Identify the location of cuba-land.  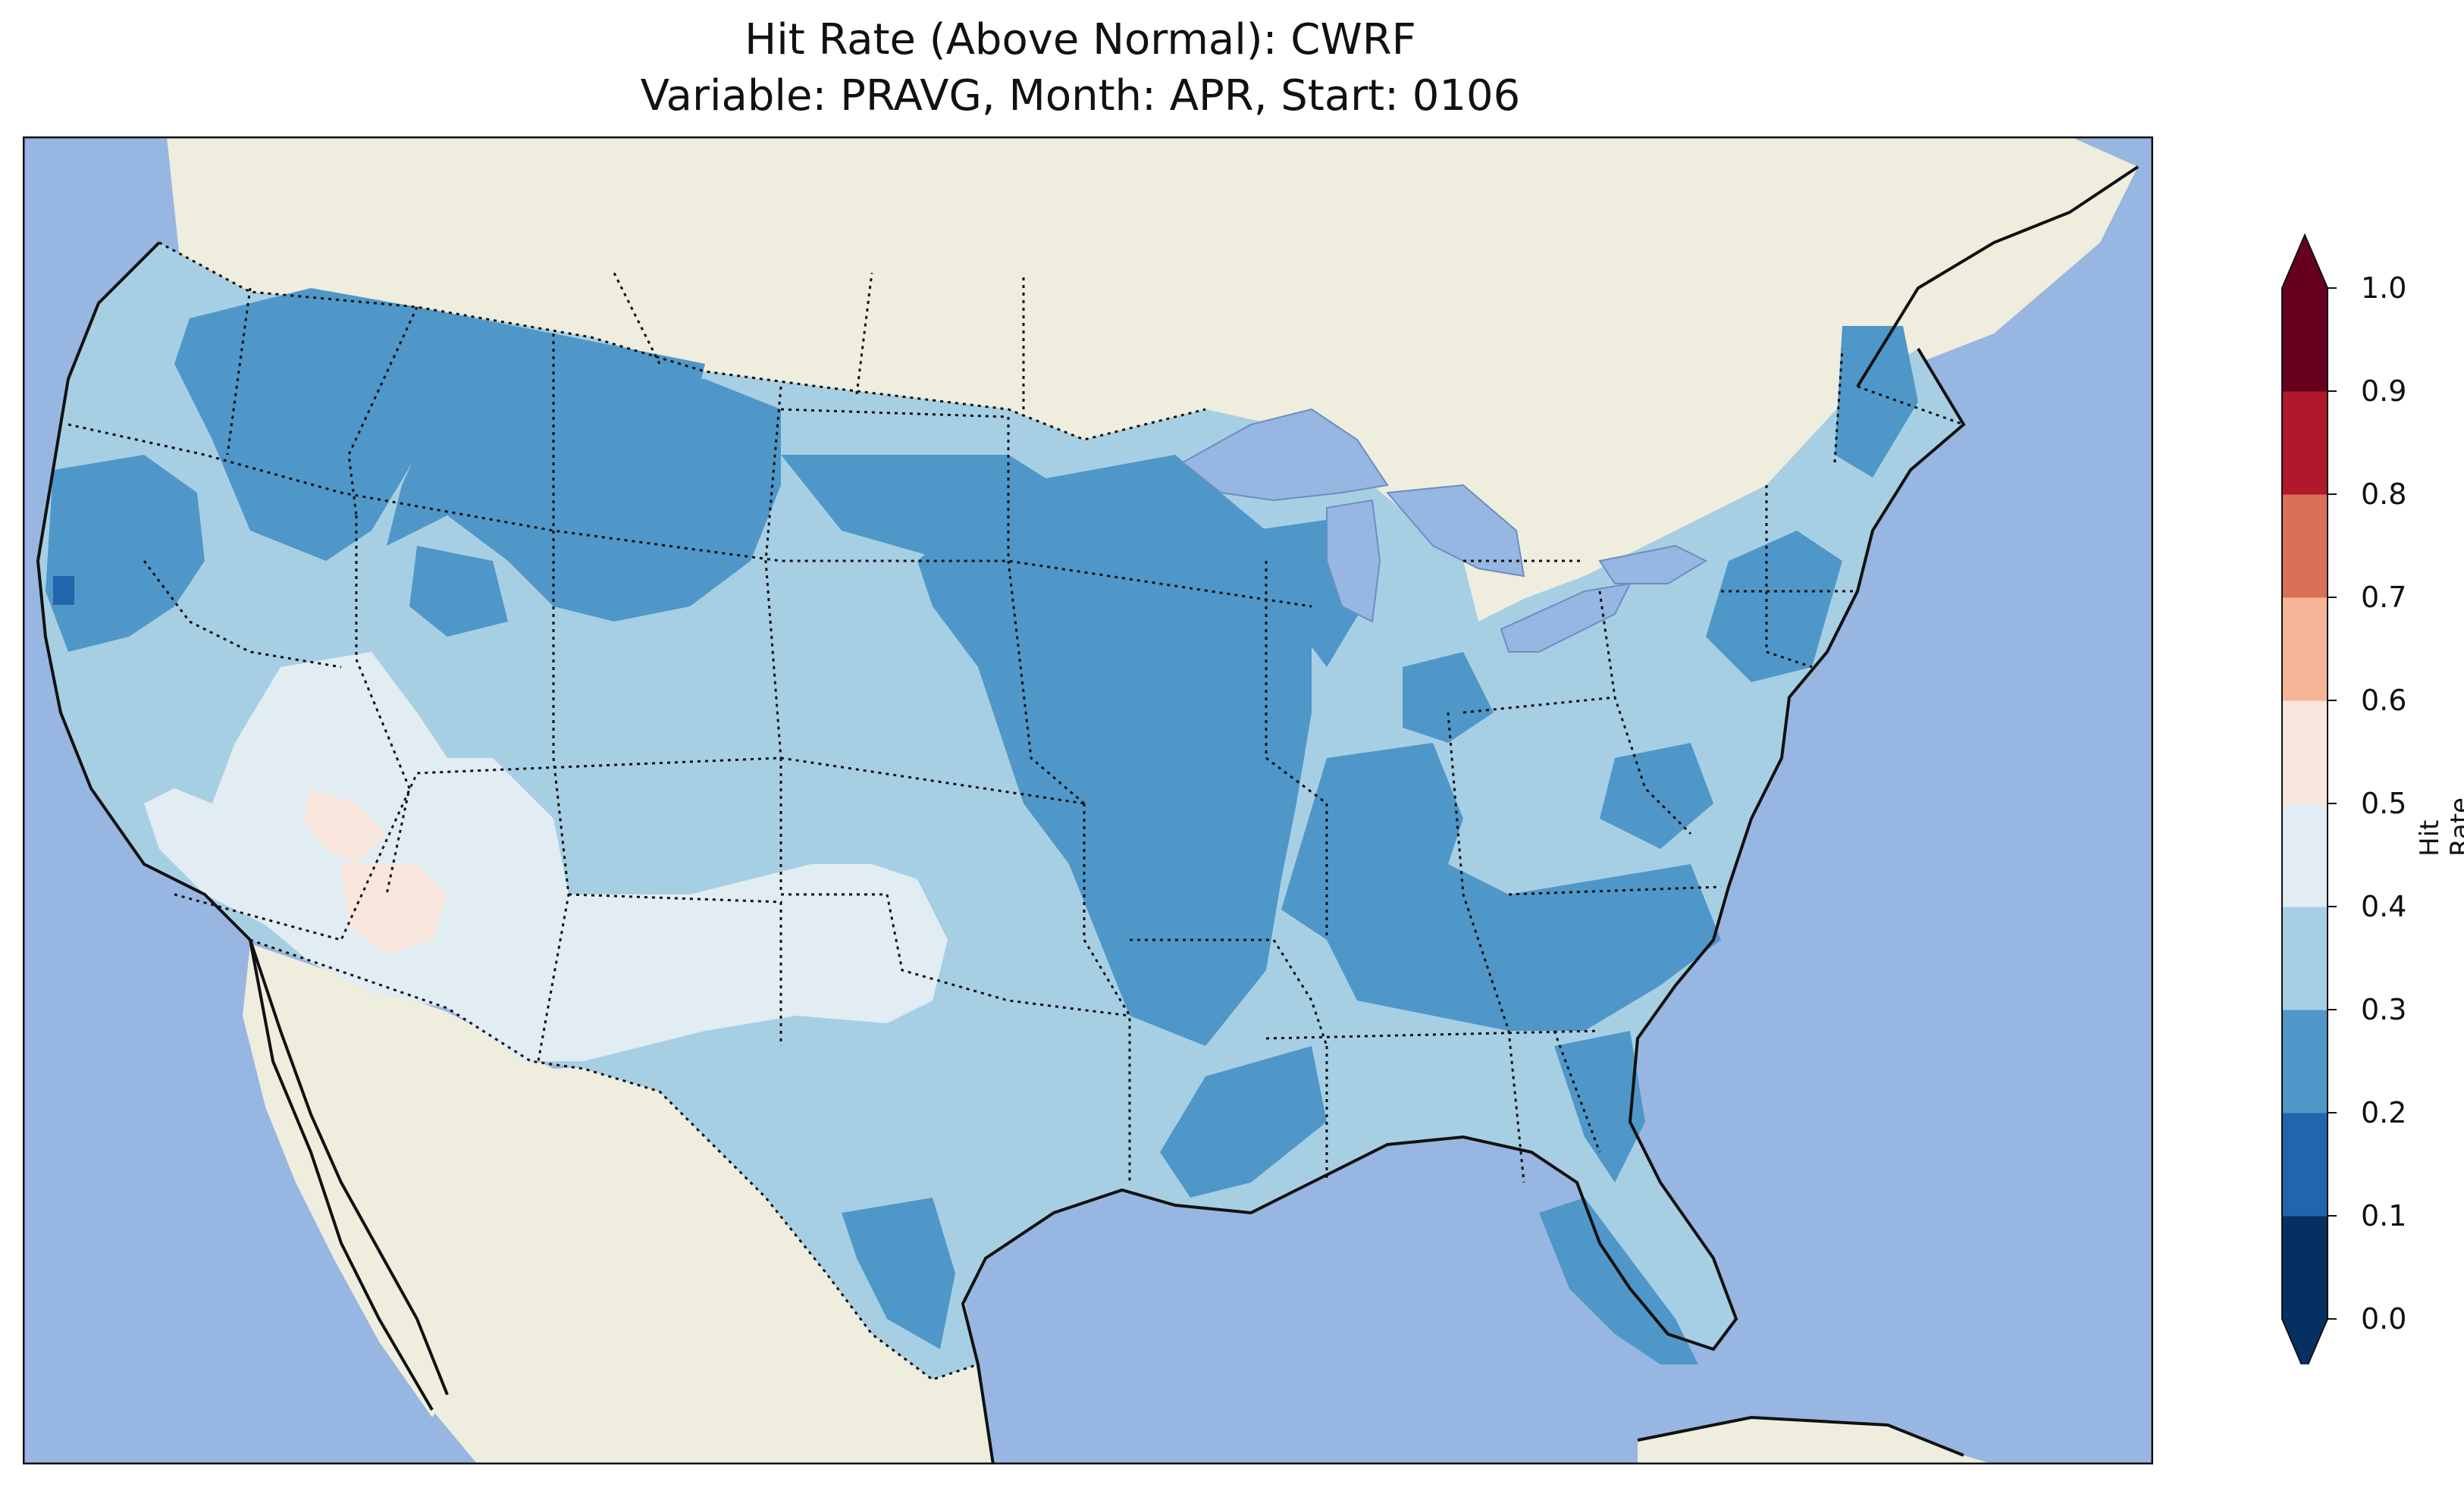
(1816, 1440).